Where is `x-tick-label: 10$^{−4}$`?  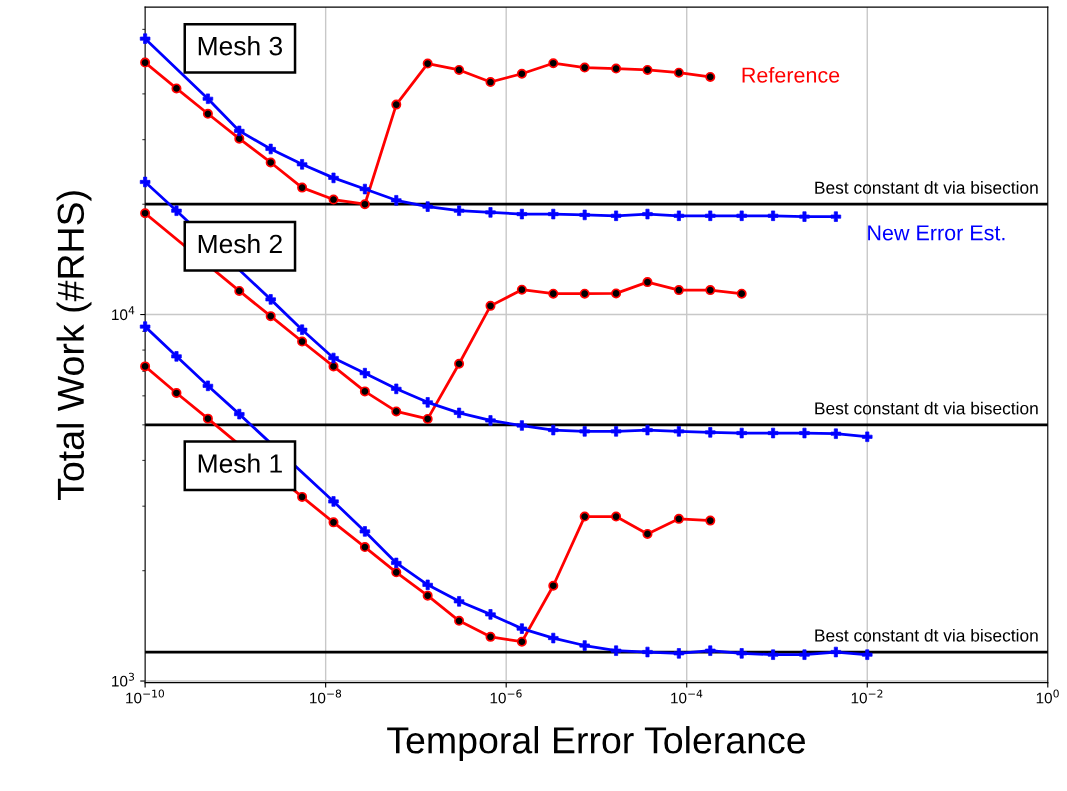 x-tick-label: 10$^{−4}$ is located at coordinates (687, 696).